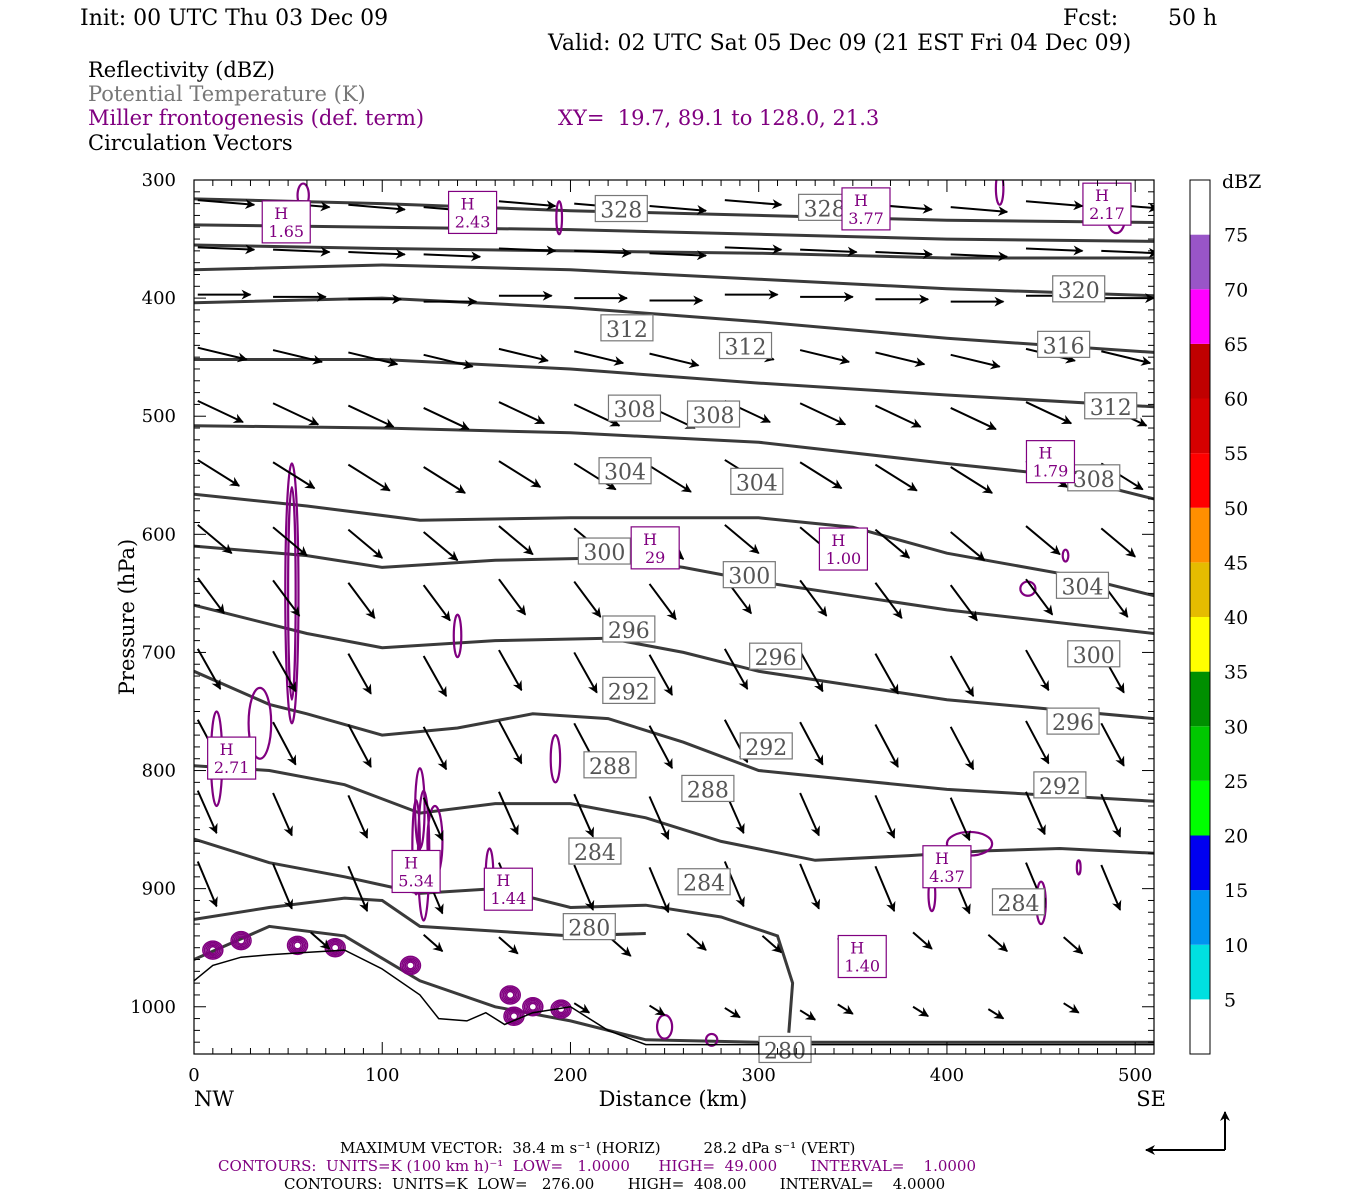 The image size is (1350, 1200). I want to click on colorbar-level-label: 60, so click(1236, 400).